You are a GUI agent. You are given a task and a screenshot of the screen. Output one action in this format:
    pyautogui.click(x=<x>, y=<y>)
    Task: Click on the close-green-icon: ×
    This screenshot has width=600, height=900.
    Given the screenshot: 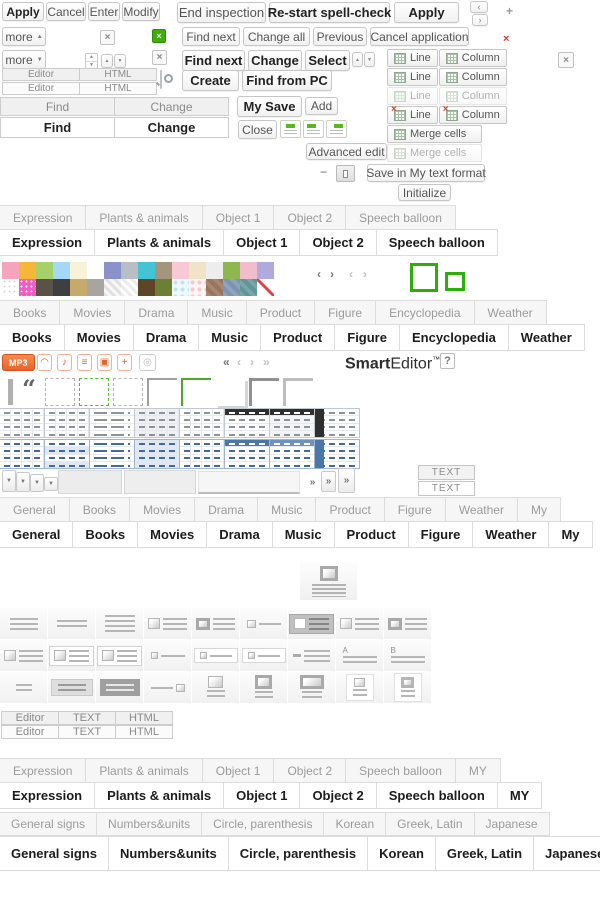 What is the action you would take?
    pyautogui.click(x=159, y=36)
    